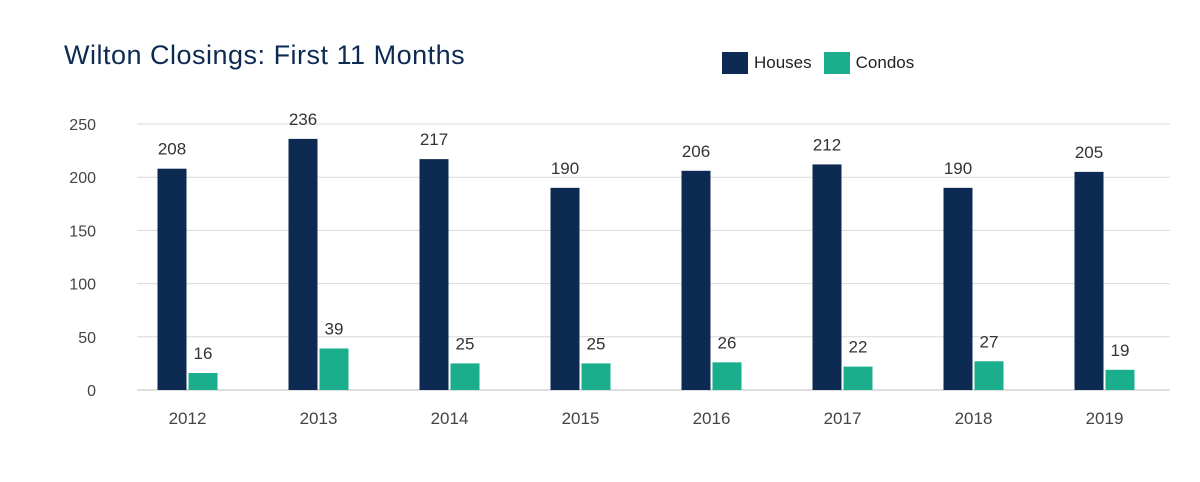 The width and height of the screenshot is (1200, 482). I want to click on data-label-houses-2014: 217, so click(434, 139).